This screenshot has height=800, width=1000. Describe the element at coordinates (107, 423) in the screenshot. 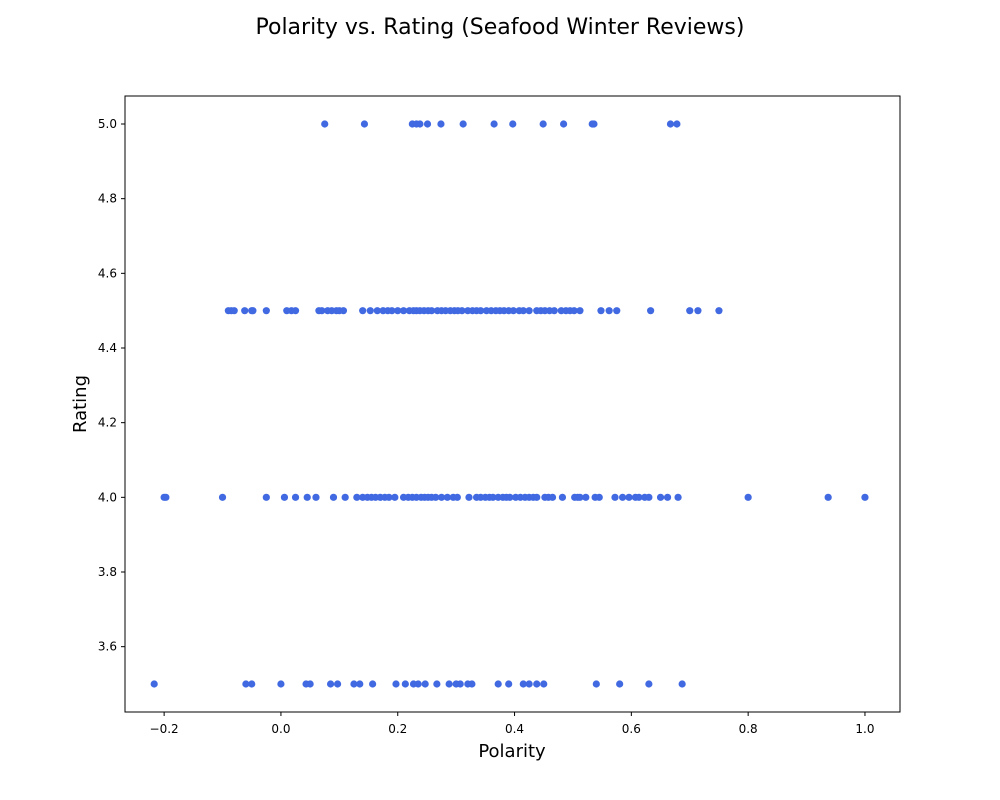

I see `y-tick-label: 4.2` at that location.